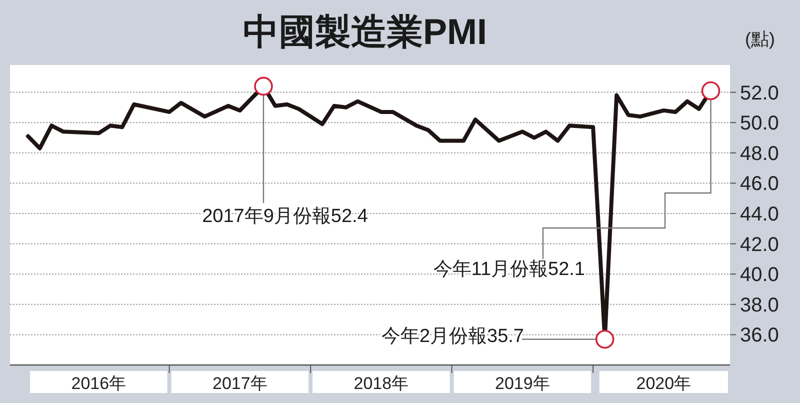 The width and height of the screenshot is (800, 403). Describe the element at coordinates (759, 335) in the screenshot. I see `y-tick-label: 36.0` at that location.